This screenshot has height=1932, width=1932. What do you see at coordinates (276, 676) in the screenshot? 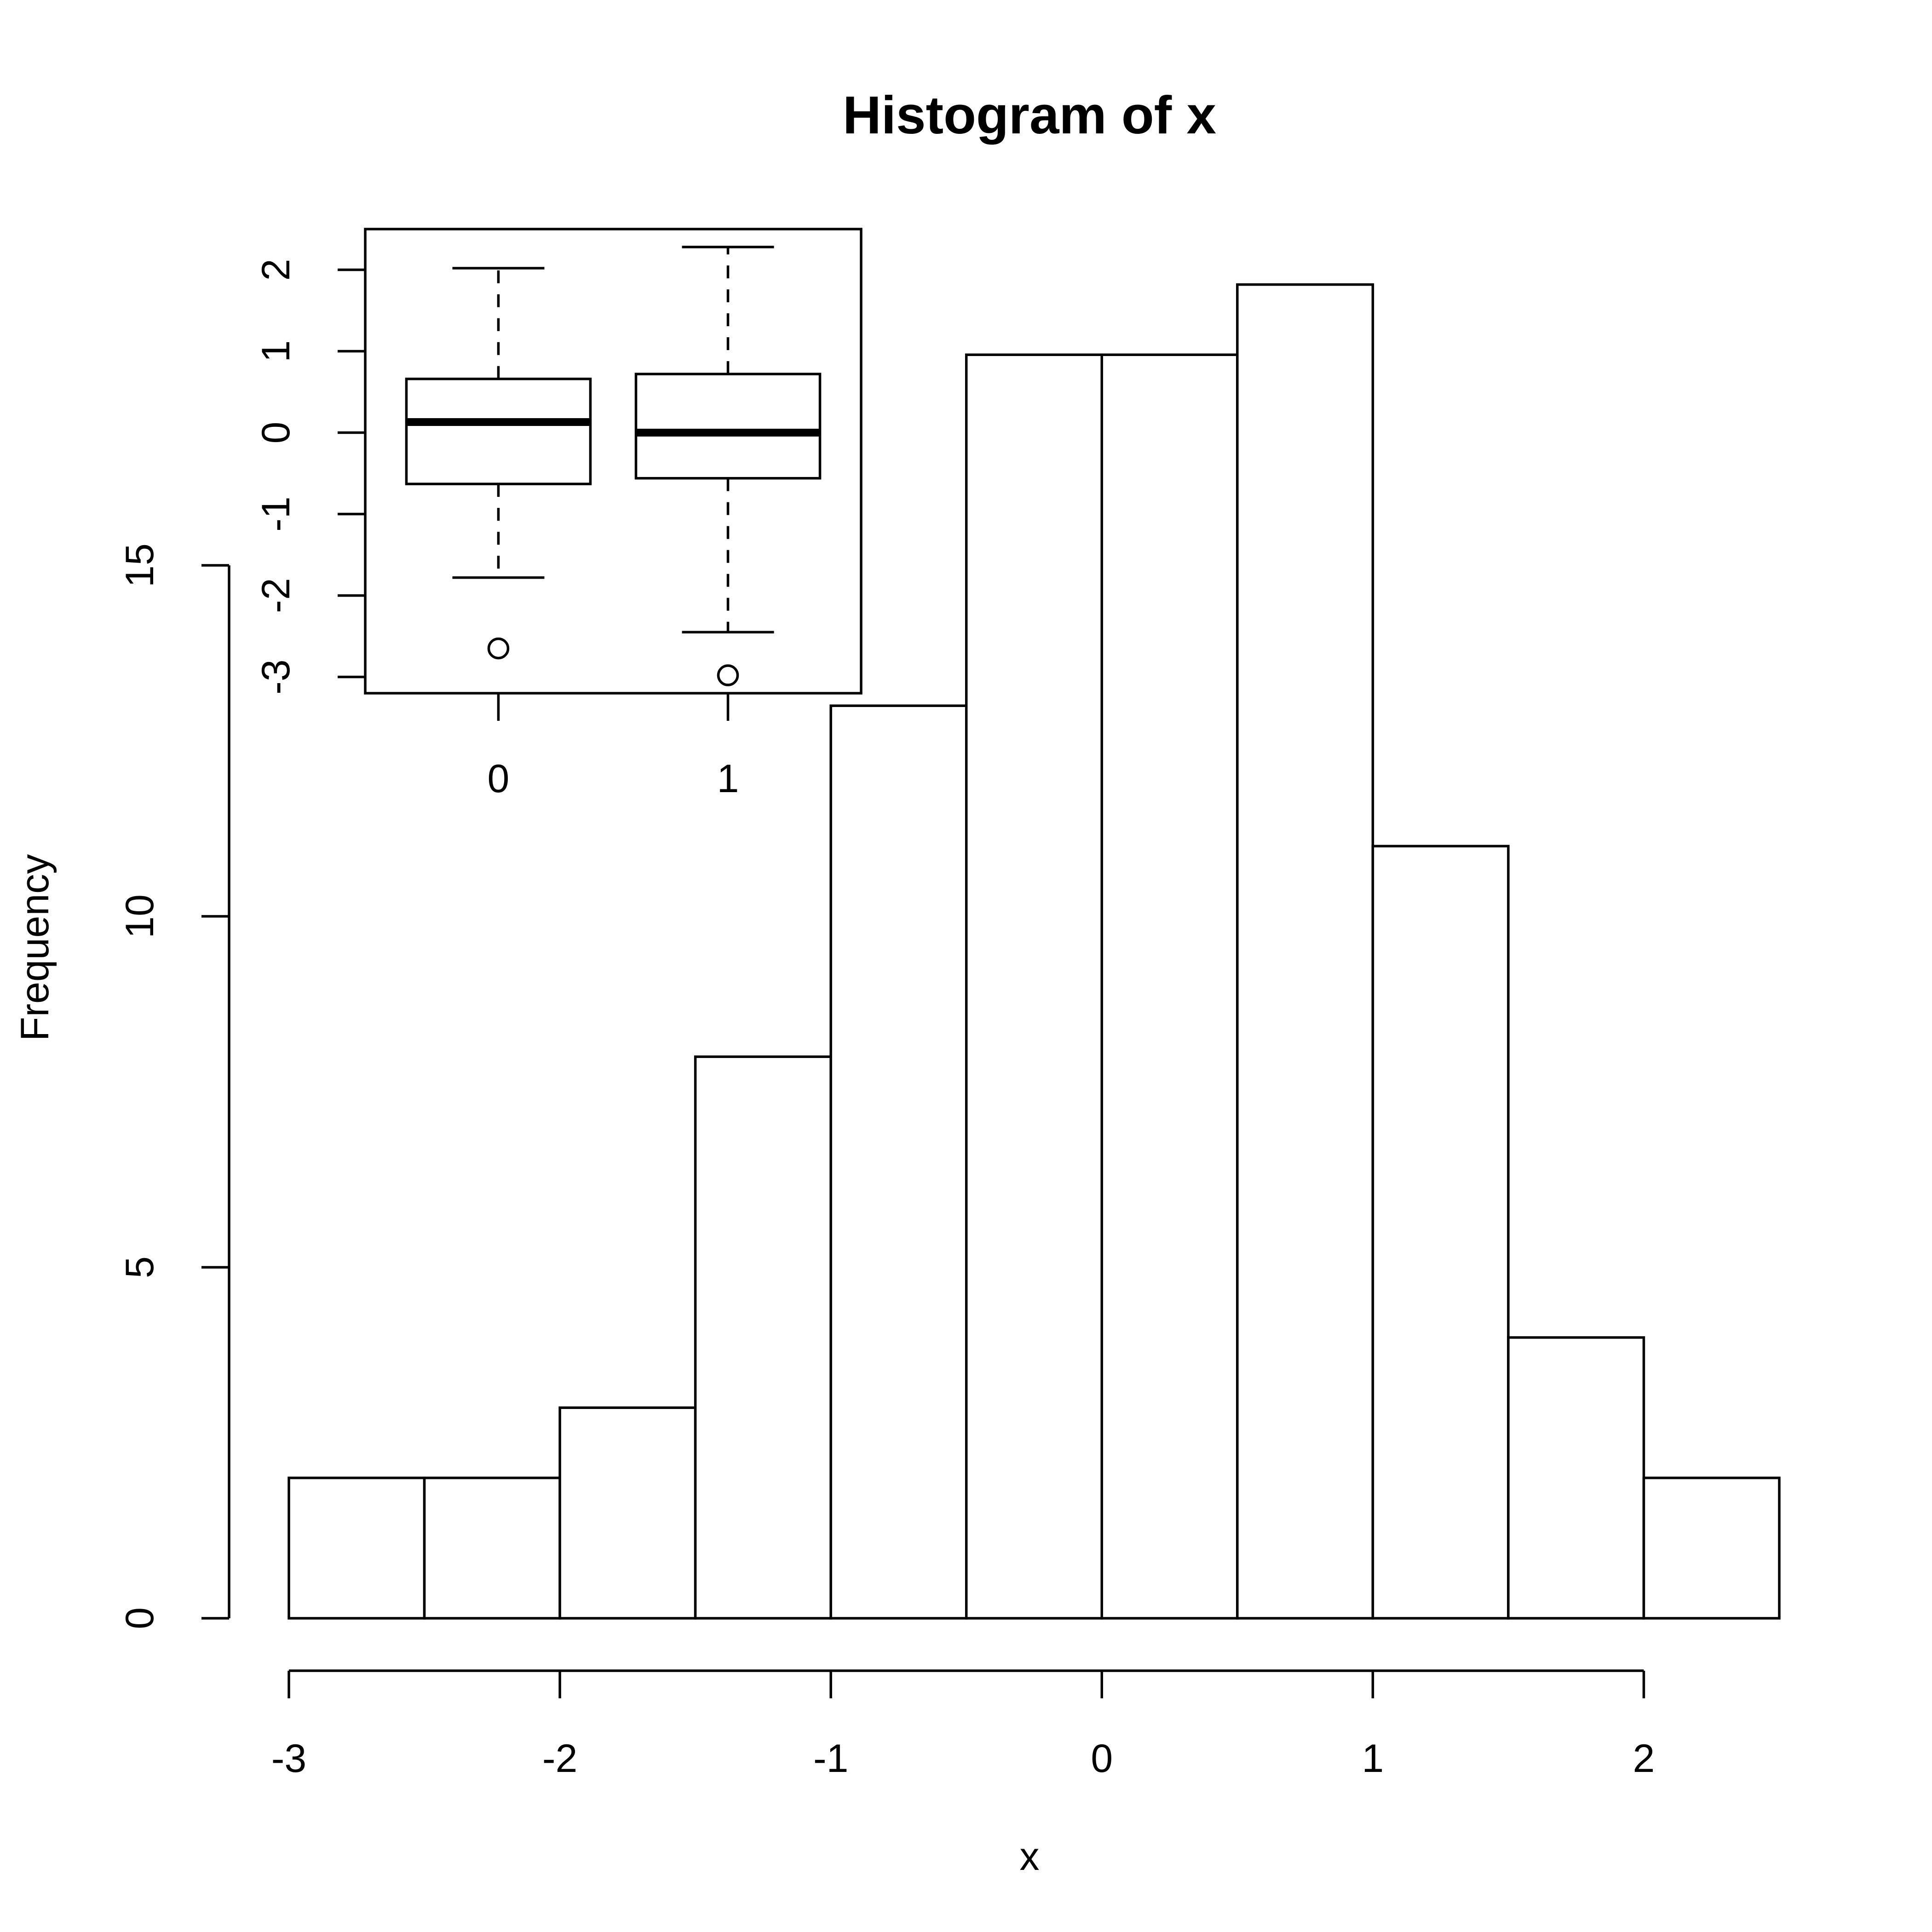
I see `inset-y-tick-label: -3` at bounding box center [276, 676].